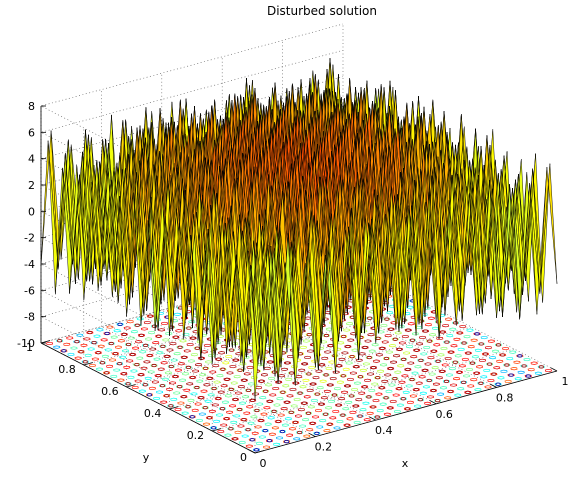  What do you see at coordinates (29, 317) in the screenshot?
I see `z-tick-label: -8` at bounding box center [29, 317].